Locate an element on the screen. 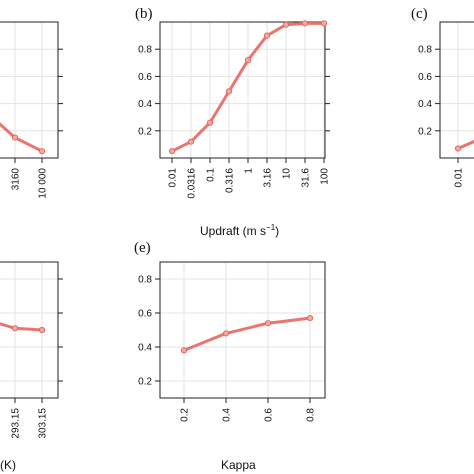 This screenshot has height=474, width=474. panel-e-ytick-label-0: 0.2 is located at coordinates (145, 382).